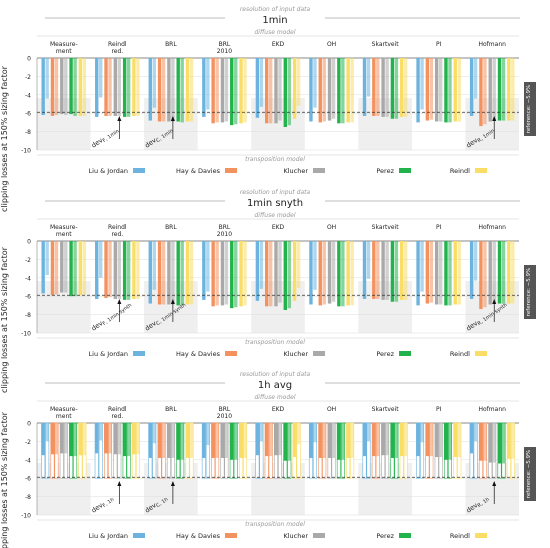 This screenshot has height=548, width=550. Describe the element at coordinates (386, 409) in the screenshot. I see `category-label: Skartveit` at that location.